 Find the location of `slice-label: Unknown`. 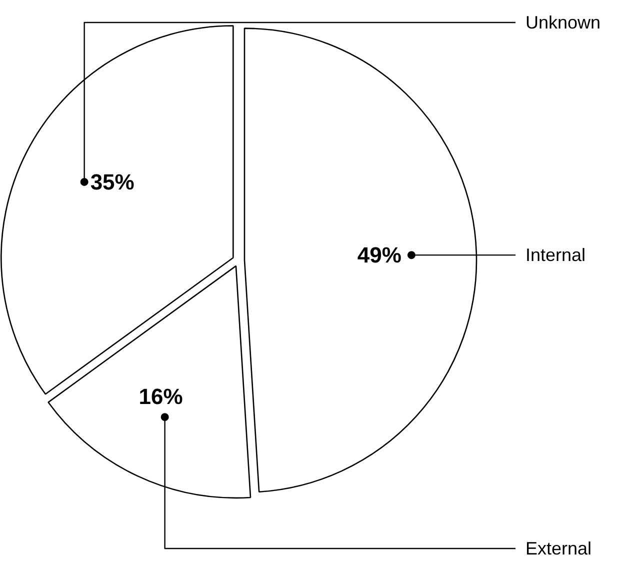

slice-label: Unknown is located at coordinates (563, 22).